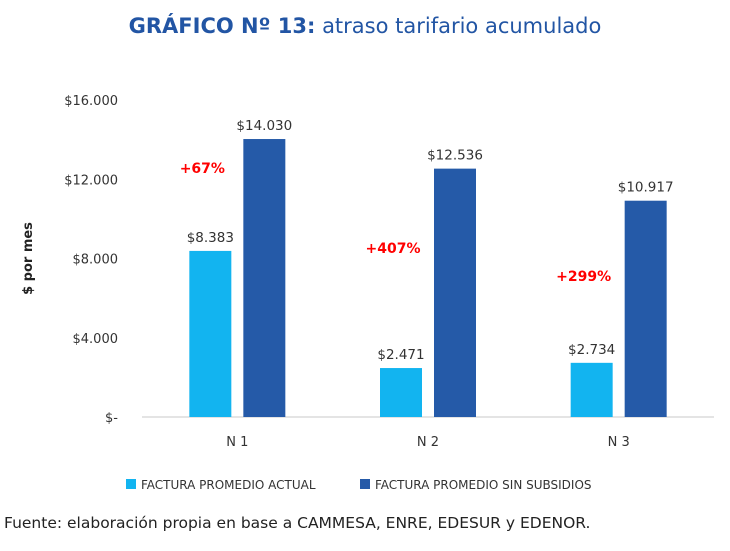 The width and height of the screenshot is (730, 551). Describe the element at coordinates (400, 355) in the screenshot. I see `data-label: $2.471` at that location.